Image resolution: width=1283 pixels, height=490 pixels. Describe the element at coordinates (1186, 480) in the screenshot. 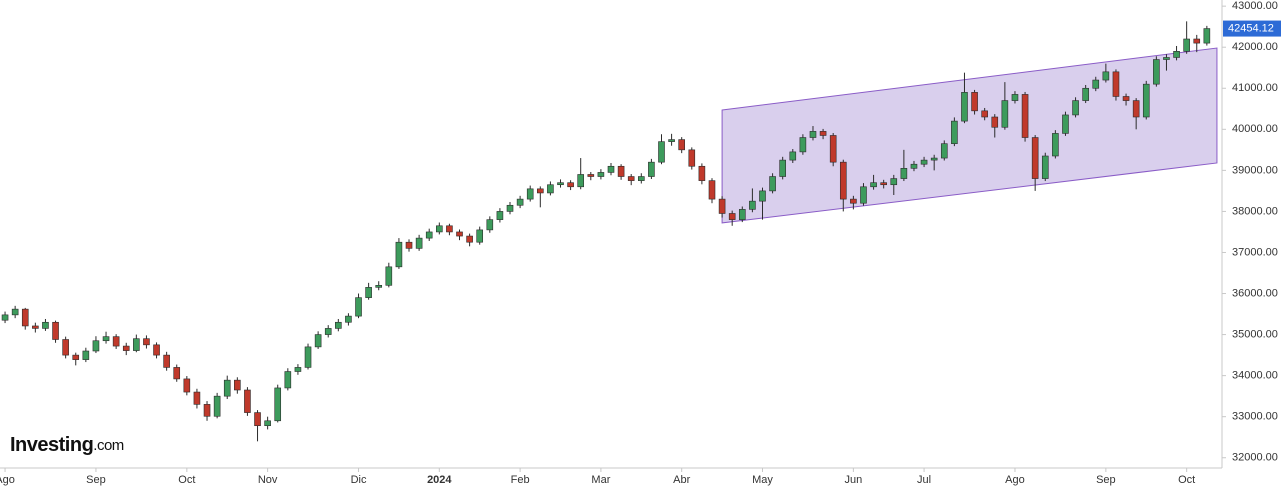

I see `x-tick-label: Oct` at that location.